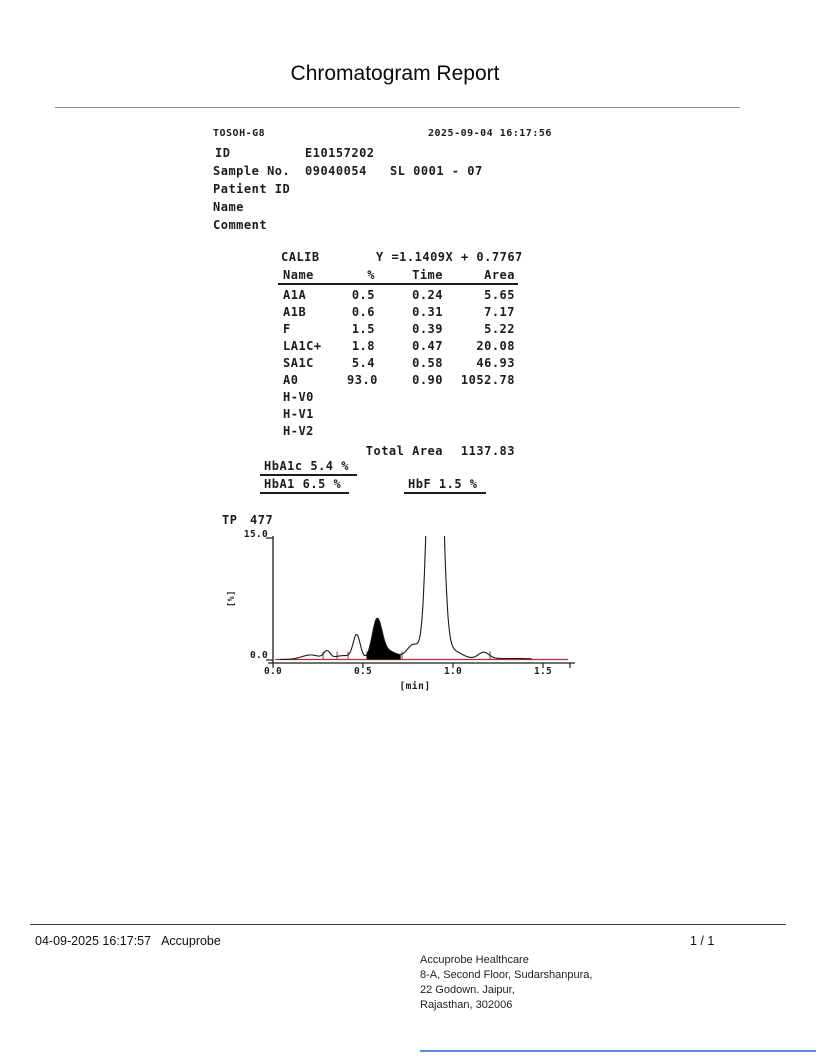 This screenshot has height=1056, width=816. Describe the element at coordinates (427, 363) in the screenshot. I see `table-cell: 0.58` at that location.